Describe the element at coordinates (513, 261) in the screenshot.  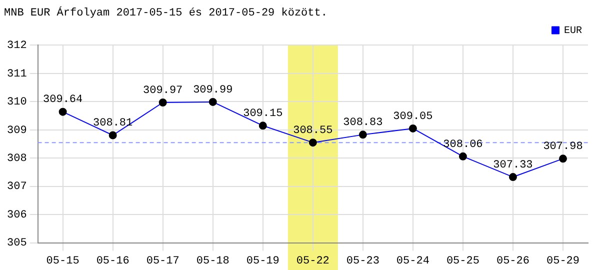
I see `x-tick-label: 05-26` at that location.